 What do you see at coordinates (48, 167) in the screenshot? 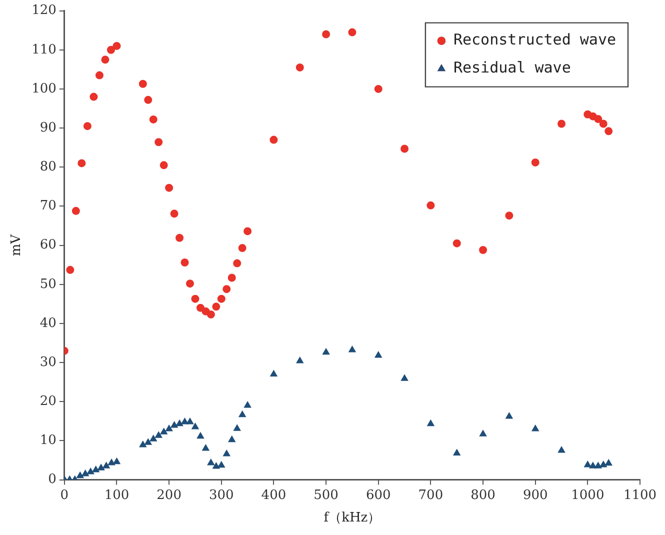
I see `y-tick-label: 80` at bounding box center [48, 167].